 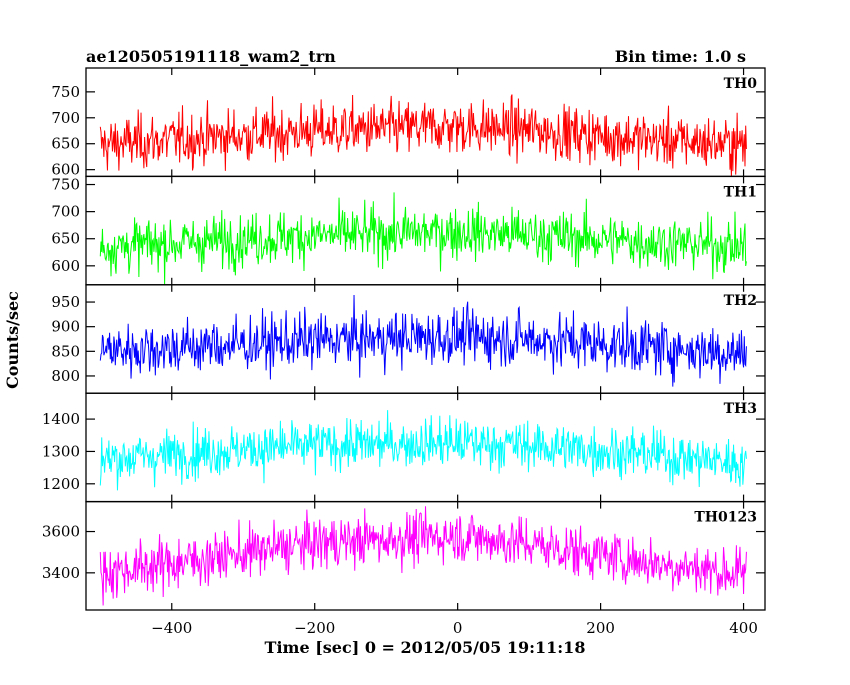 I want to click on x-axis-label: Time [sec] 0 = 2012/05/05 19:11:18, so click(x=425, y=647).